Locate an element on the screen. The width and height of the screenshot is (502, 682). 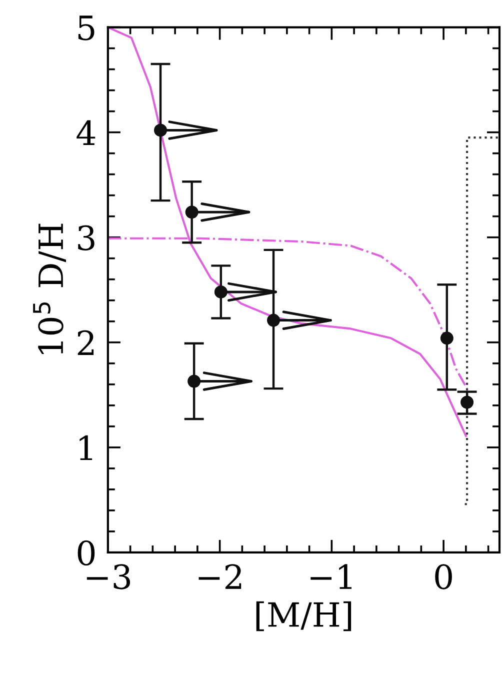
y-tick-label: 0 is located at coordinates (86, 553).